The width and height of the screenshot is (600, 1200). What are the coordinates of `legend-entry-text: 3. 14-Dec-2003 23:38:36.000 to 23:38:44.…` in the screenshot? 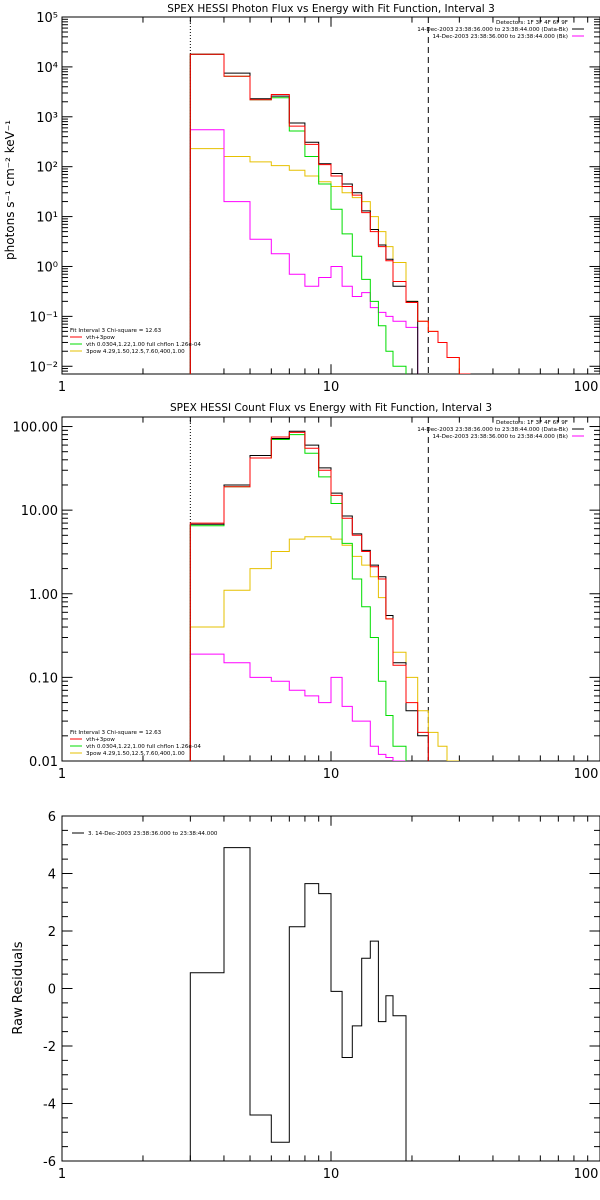 It's located at (153, 834).